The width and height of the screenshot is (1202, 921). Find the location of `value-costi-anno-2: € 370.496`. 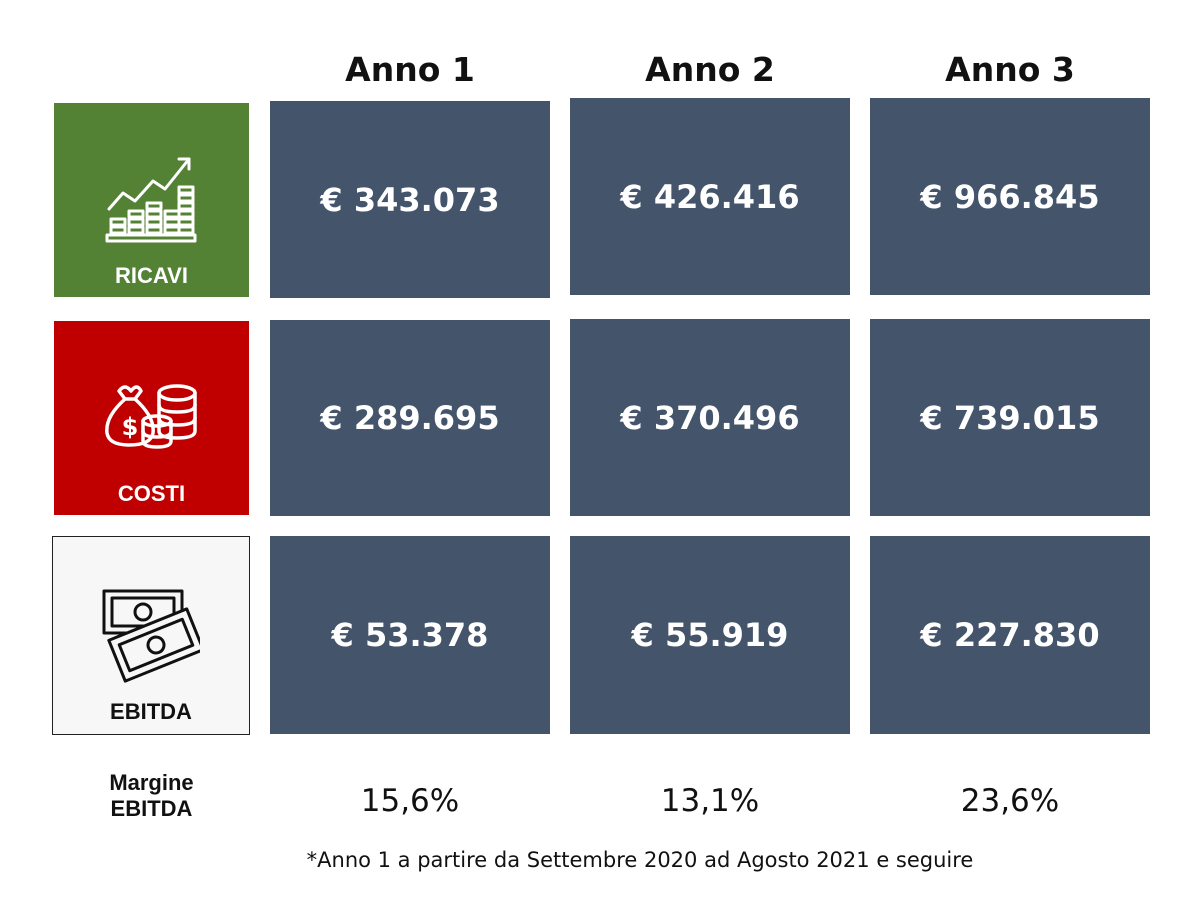

value-costi-anno-2: € 370.496 is located at coordinates (710, 417).